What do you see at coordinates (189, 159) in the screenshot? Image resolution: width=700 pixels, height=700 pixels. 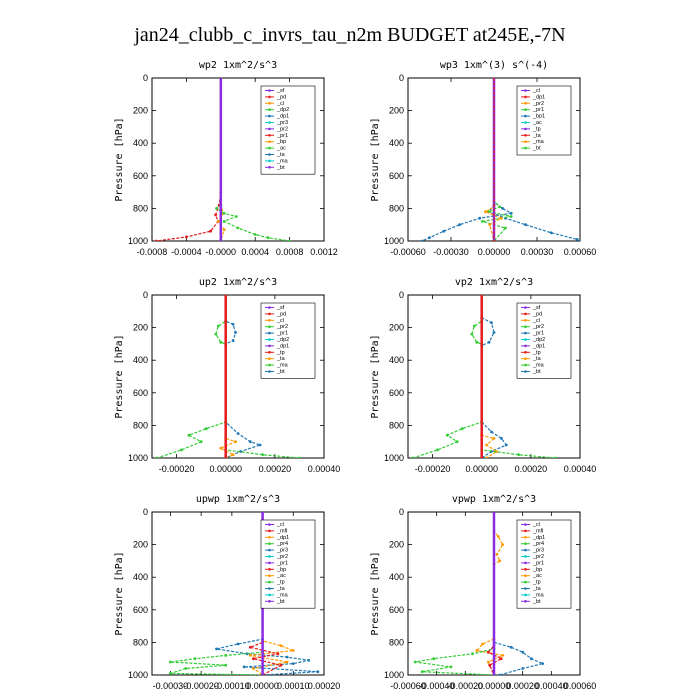 I see `series-line-dp1` at bounding box center [189, 159].